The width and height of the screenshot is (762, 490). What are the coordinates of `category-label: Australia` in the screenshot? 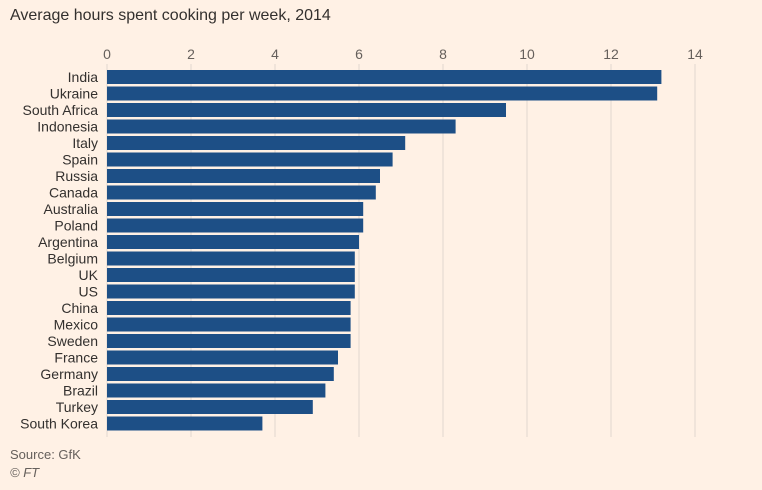 It's located at (71, 209).